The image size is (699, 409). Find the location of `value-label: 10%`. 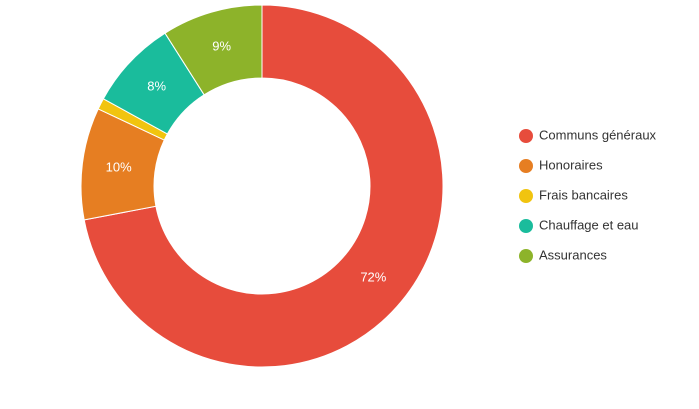

value-label: 10% is located at coordinates (119, 166).